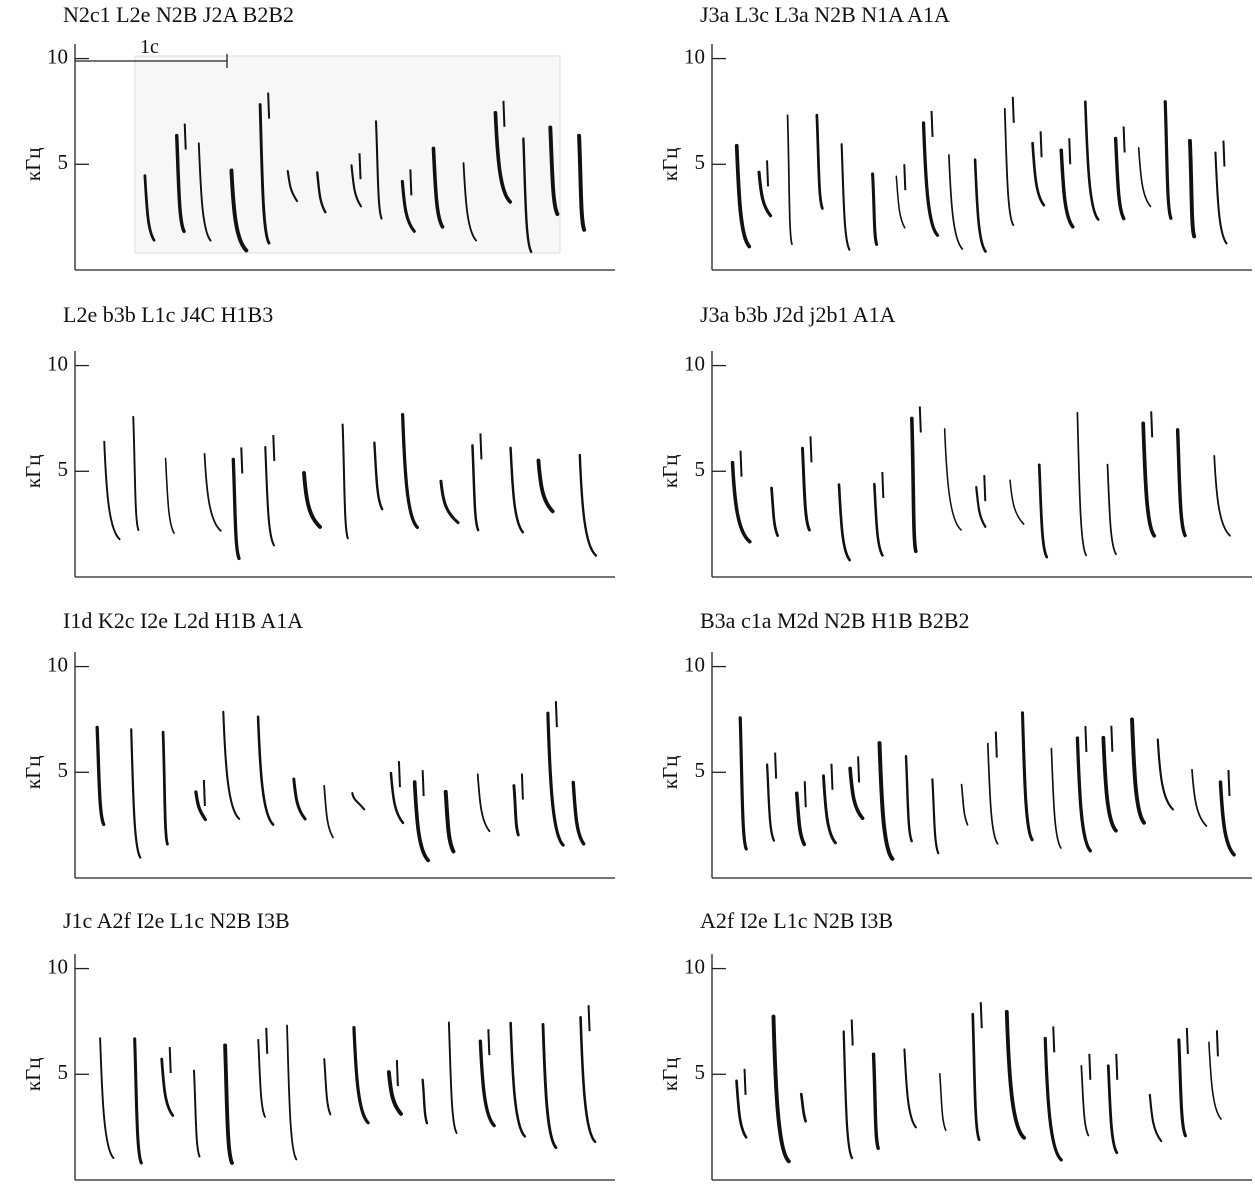 The image size is (1255, 1190). I want to click on panel: J1c A2f I2e L1c N2B I3B 5 10 кГц, so click(318, 1044).